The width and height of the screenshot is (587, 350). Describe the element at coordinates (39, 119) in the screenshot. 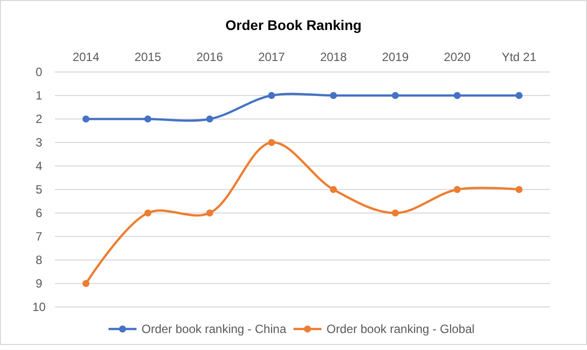

I see `y-tick-label: 2` at that location.